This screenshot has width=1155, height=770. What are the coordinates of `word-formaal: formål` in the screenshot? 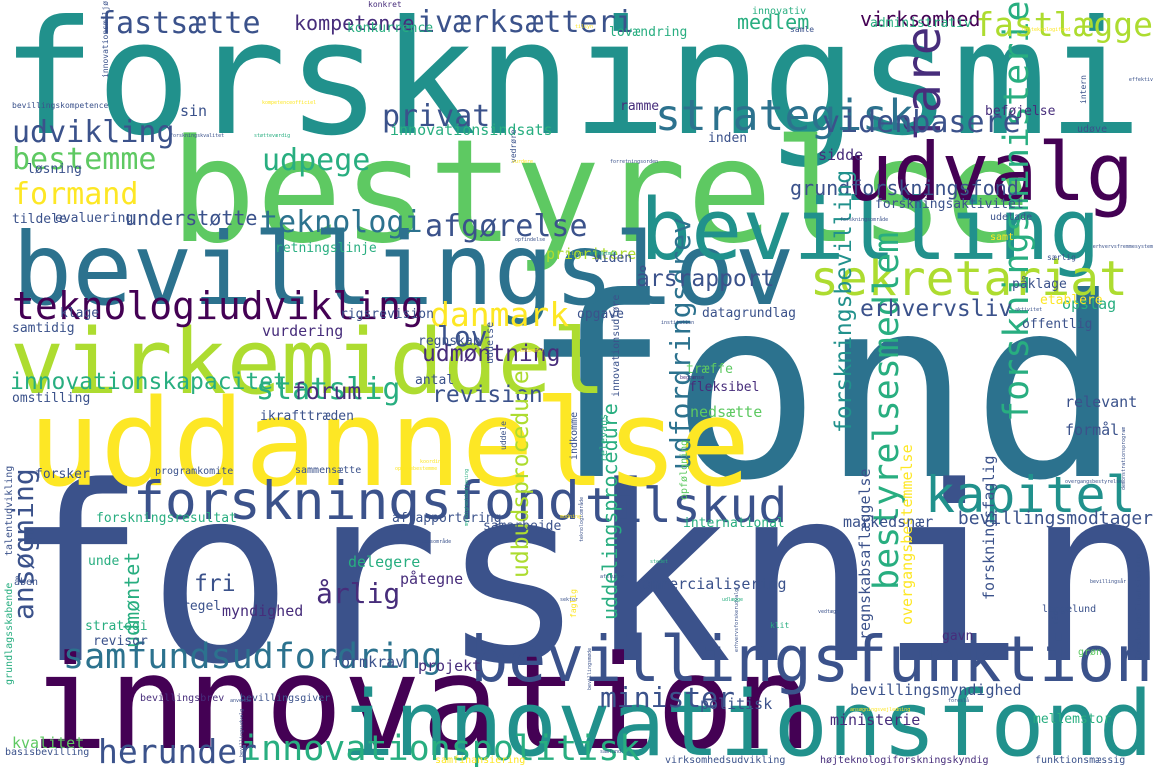 It's located at (1092, 430).